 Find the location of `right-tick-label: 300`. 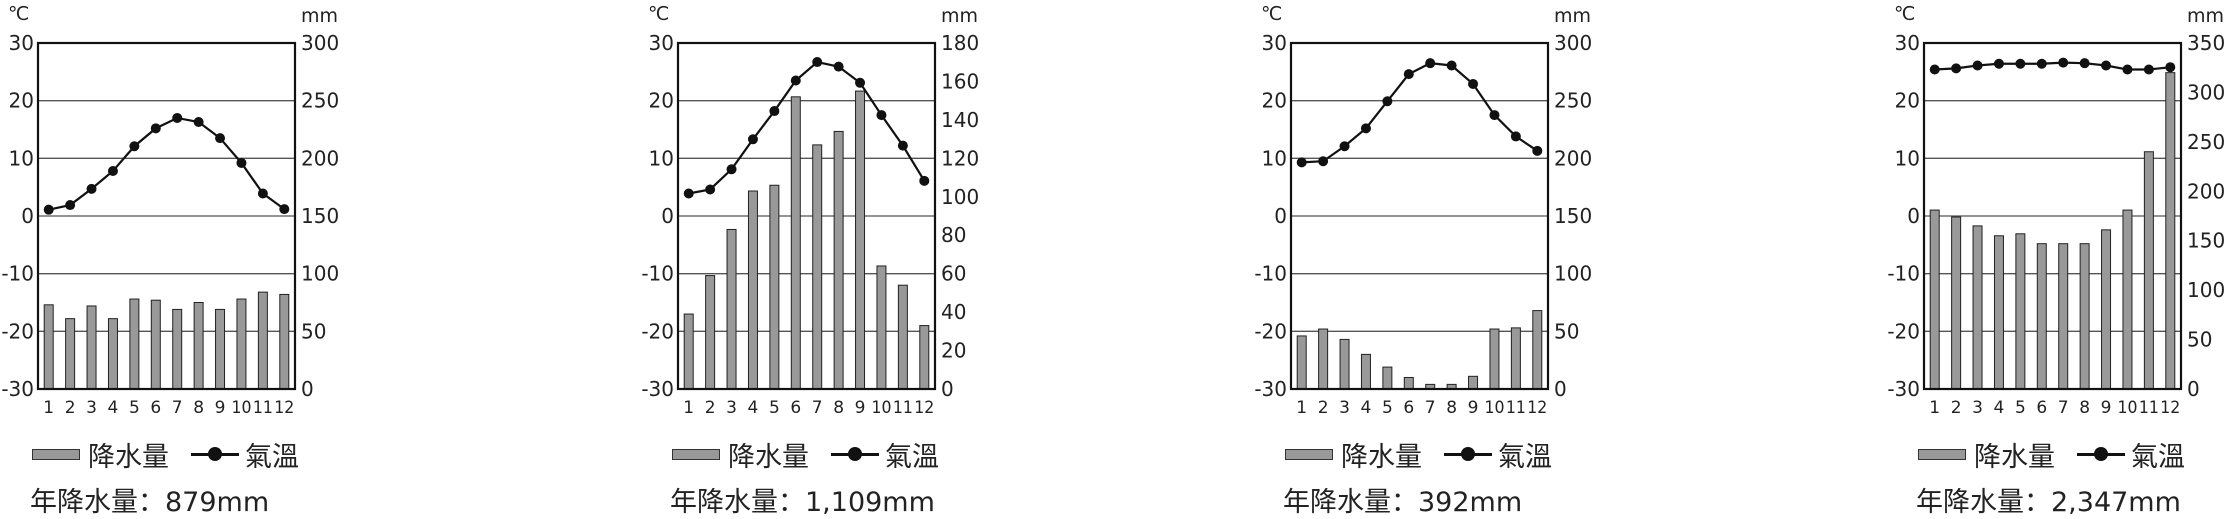

right-tick-label: 300 is located at coordinates (320, 43).